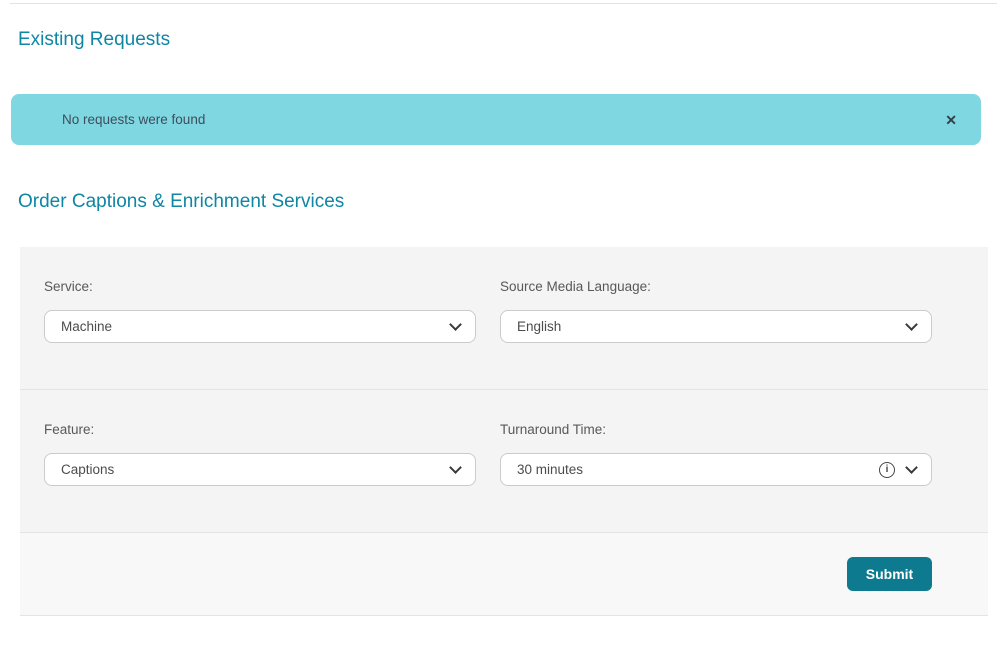 Image resolution: width=1007 pixels, height=655 pixels. What do you see at coordinates (889, 574) in the screenshot?
I see `submit-button: Submit` at bounding box center [889, 574].